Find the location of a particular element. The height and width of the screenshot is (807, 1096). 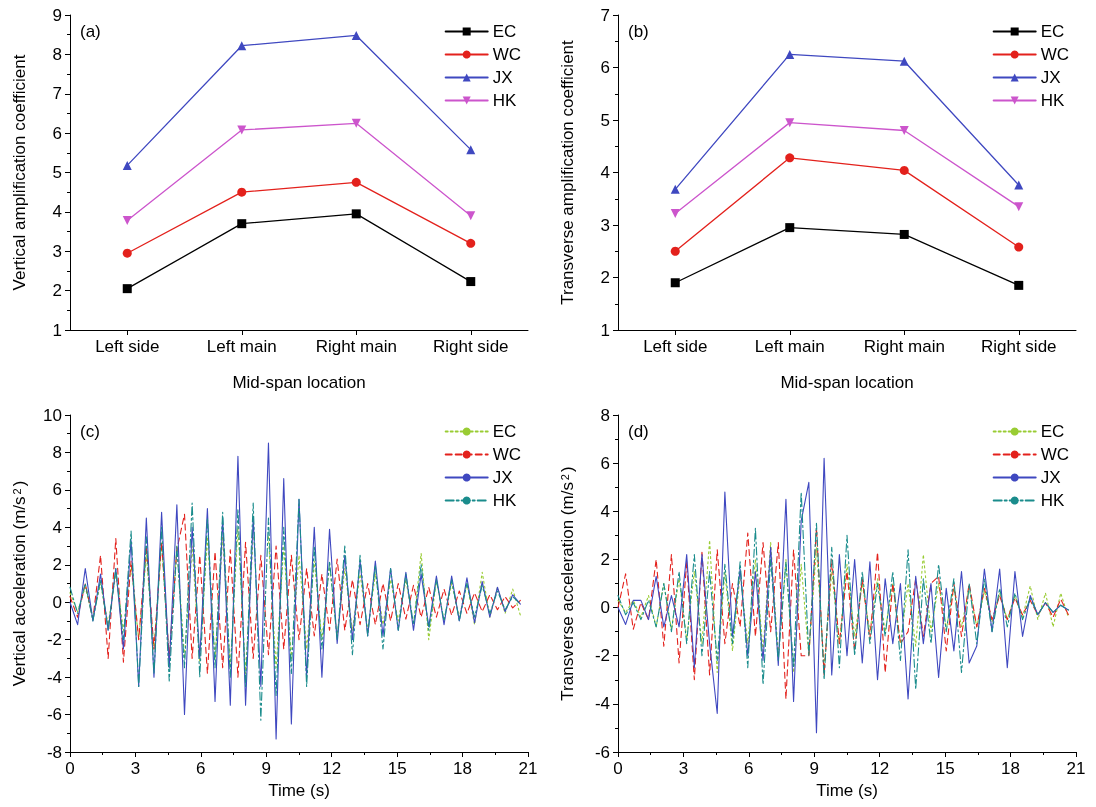

annotation: (c) is located at coordinates (90, 431).